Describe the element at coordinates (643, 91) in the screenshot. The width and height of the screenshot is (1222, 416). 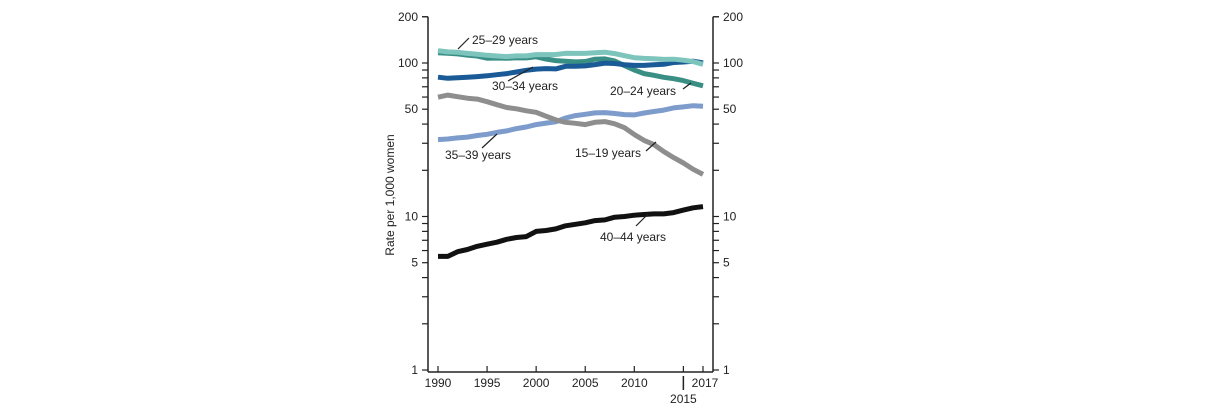
I see `series-label: 20–24 years` at that location.